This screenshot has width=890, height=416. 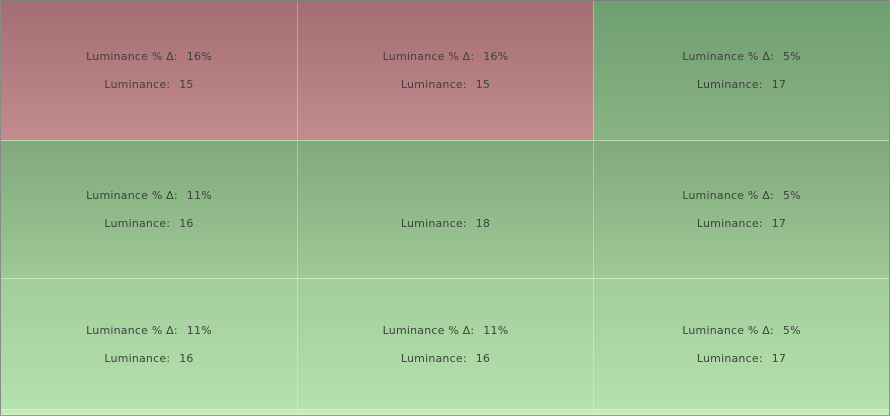 What do you see at coordinates (741, 209) in the screenshot?
I see `zone-cell-r2c3: Luminance % Δ: 5% Luminance: 17` at bounding box center [741, 209].